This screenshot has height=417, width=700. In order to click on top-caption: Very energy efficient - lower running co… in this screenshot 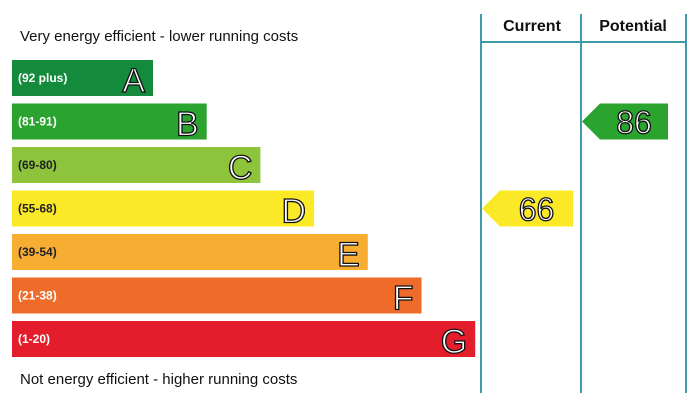, I will do `click(159, 36)`.